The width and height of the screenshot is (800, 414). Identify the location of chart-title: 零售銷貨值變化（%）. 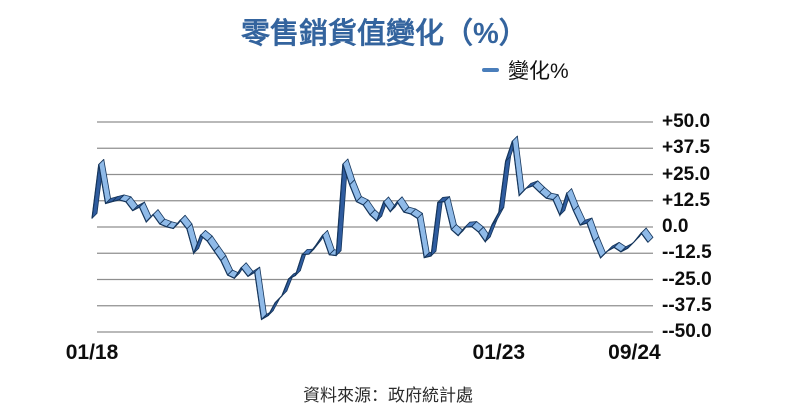
(384, 34).